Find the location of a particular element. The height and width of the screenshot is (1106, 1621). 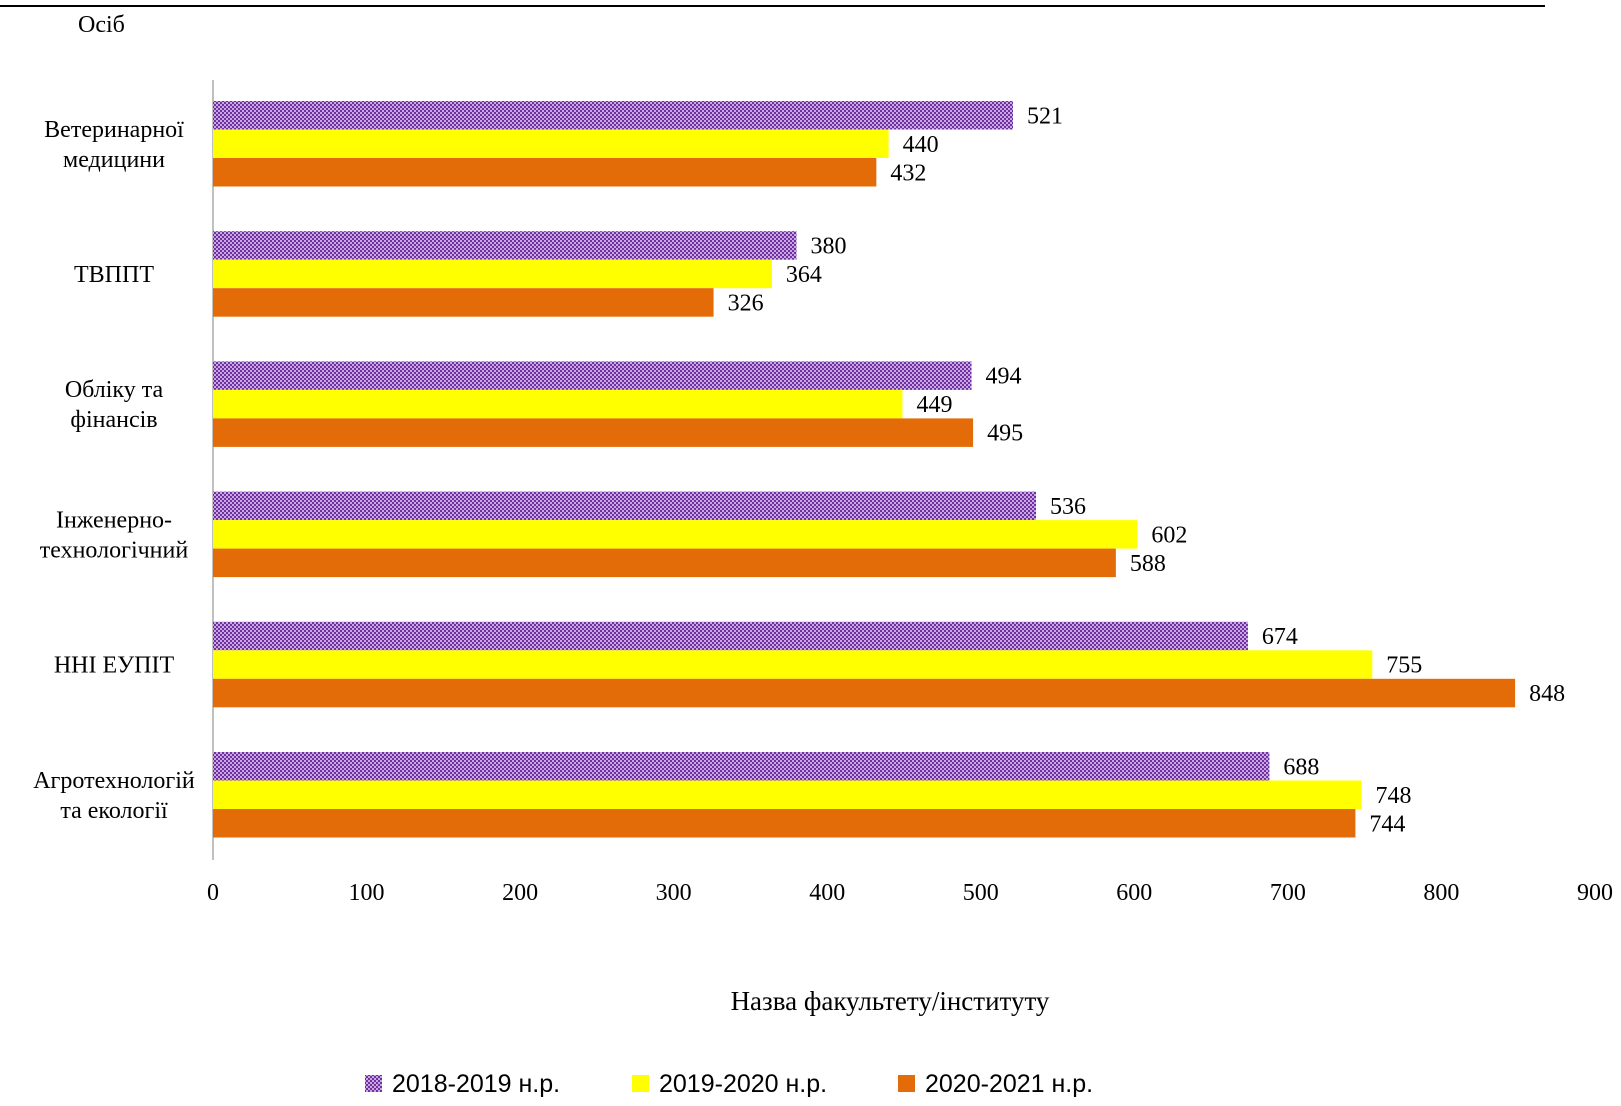

category-label-0-0: Ветеринарної is located at coordinates (114, 130).